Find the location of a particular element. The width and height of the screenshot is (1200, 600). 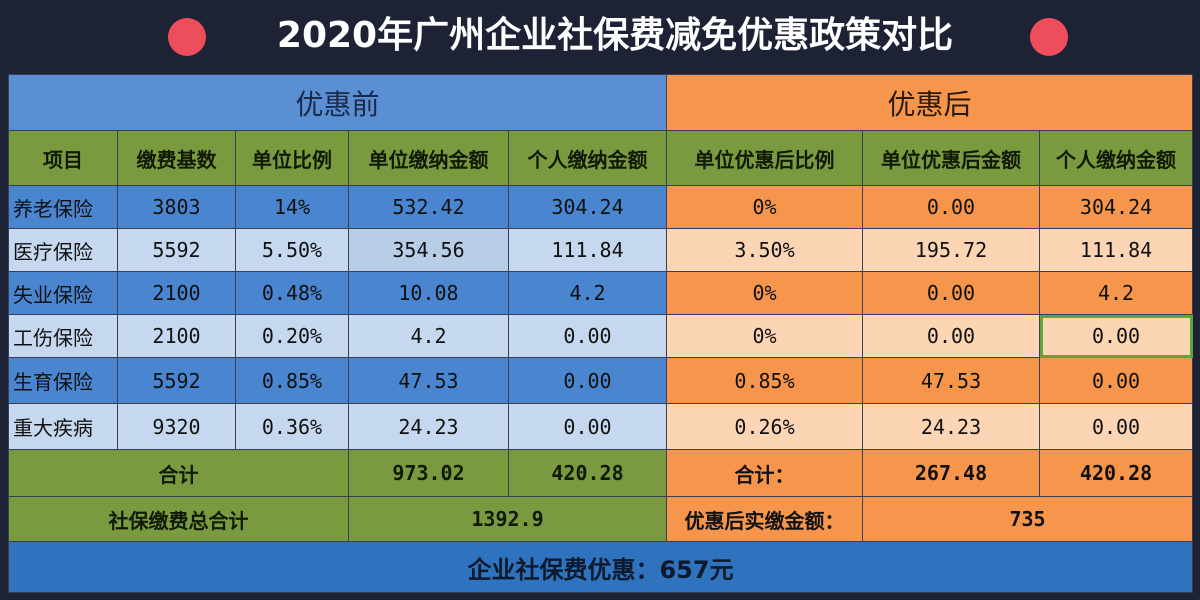

cell-unit-rate: 5.50% is located at coordinates (292, 250).